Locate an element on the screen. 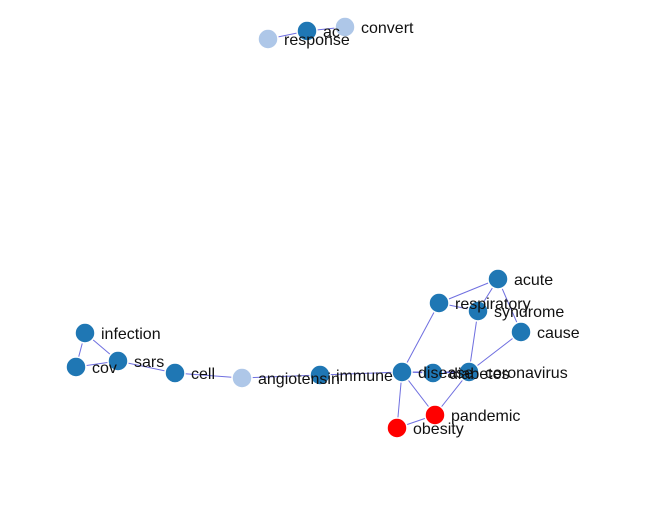 The height and width of the screenshot is (531, 672). node-cause is located at coordinates (521, 332).